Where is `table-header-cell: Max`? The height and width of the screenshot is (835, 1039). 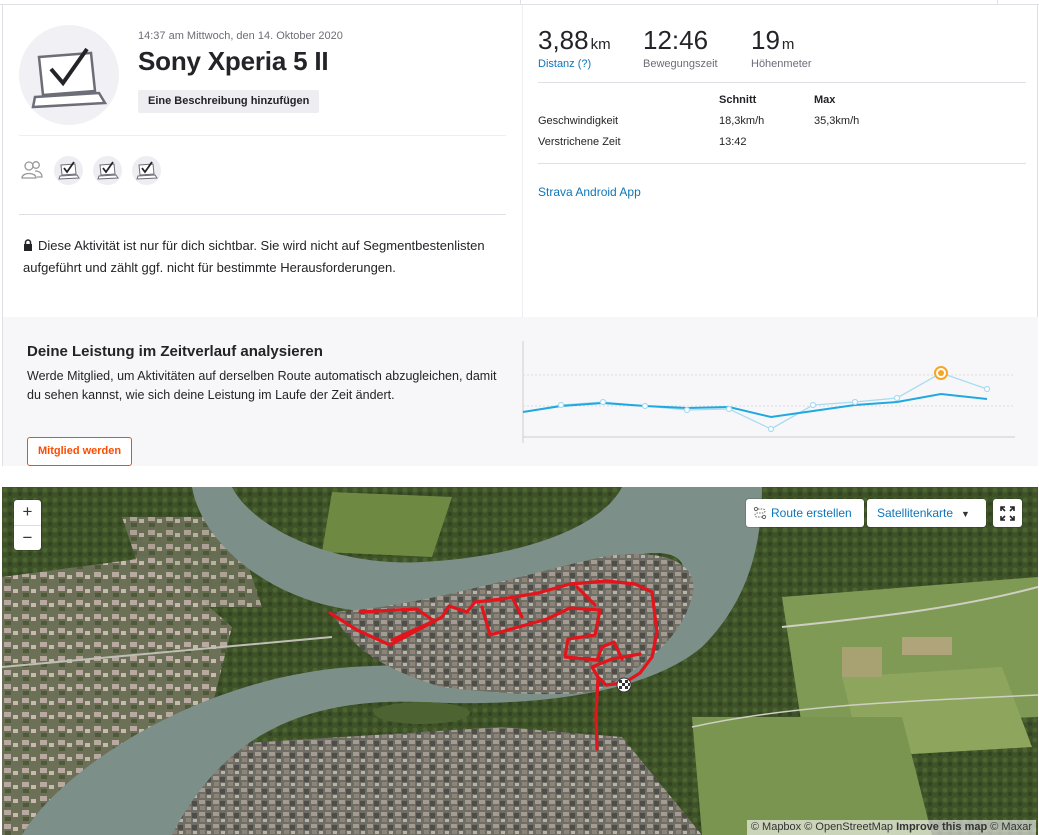 table-header-cell: Max is located at coordinates (825, 100).